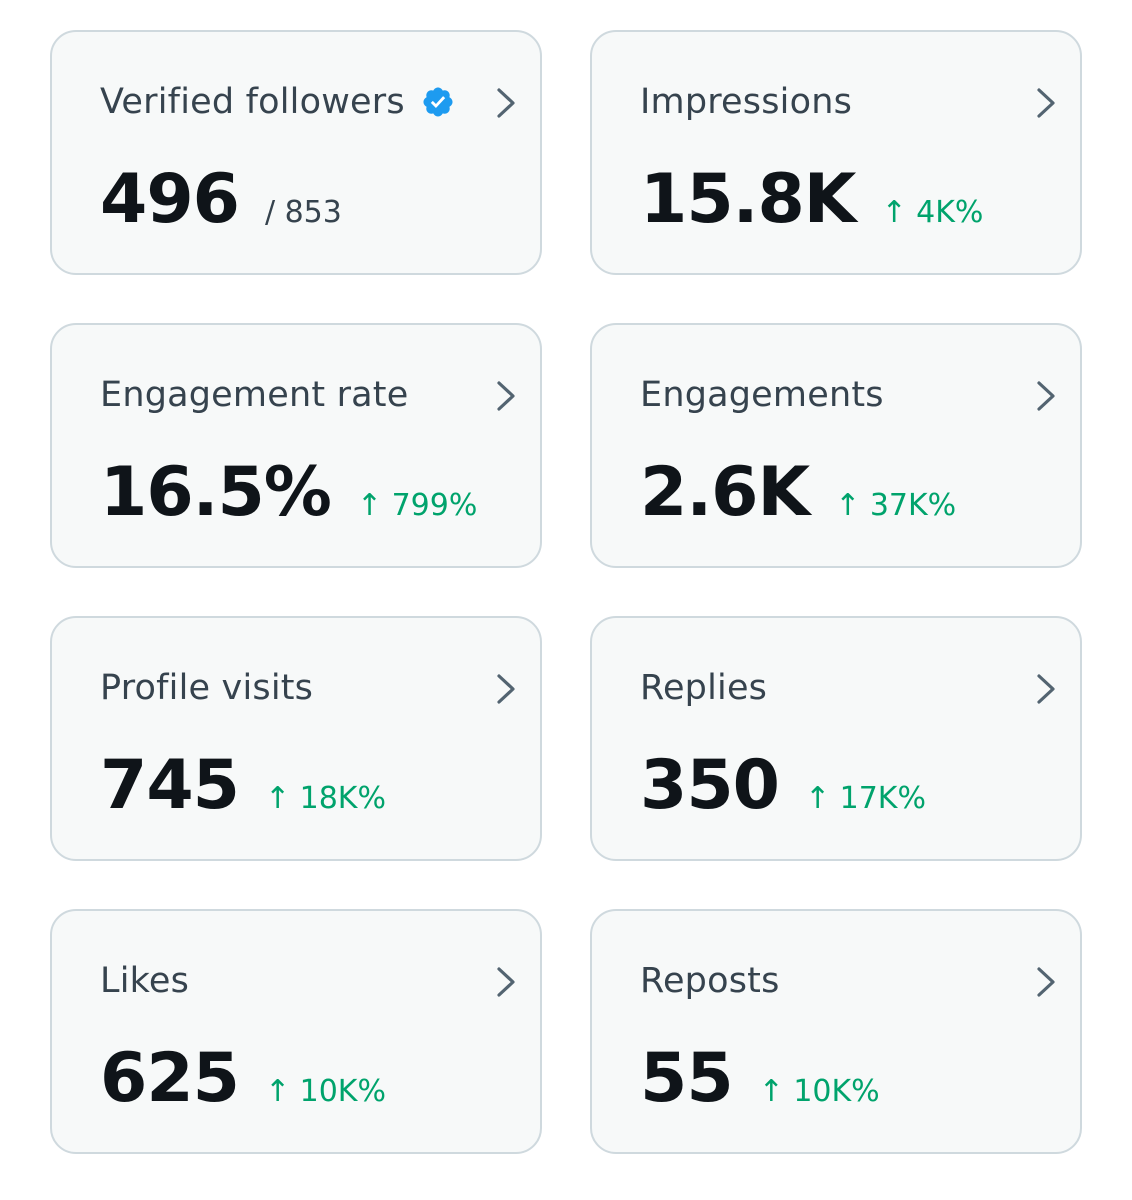 Image resolution: width=1132 pixels, height=1200 pixels. I want to click on value-row: 16.5% ↑ 799%, so click(288, 493).